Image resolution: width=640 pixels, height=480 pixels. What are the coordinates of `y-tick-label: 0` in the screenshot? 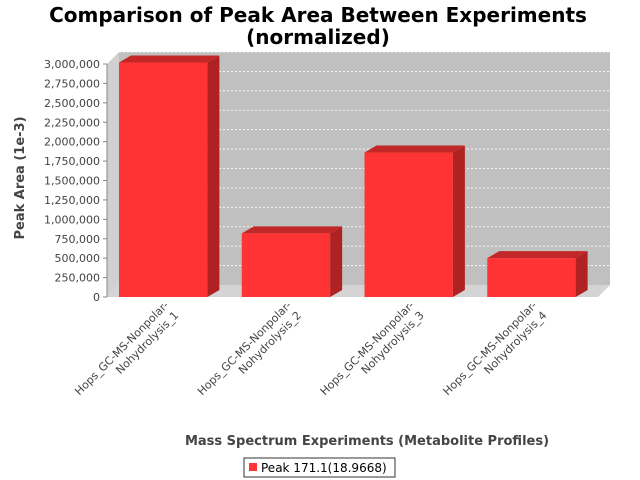 It's located at (96, 297).